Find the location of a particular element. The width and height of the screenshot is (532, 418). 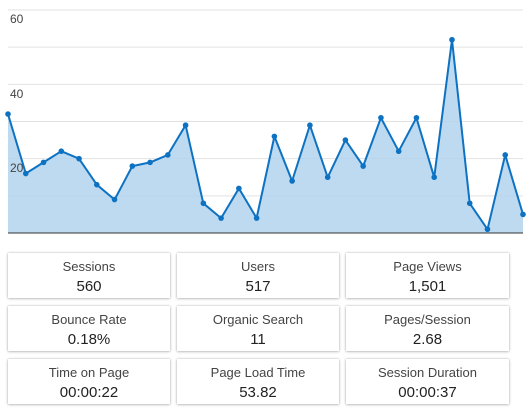

metric-card-sessions: Sessions 560 is located at coordinates (89, 275).